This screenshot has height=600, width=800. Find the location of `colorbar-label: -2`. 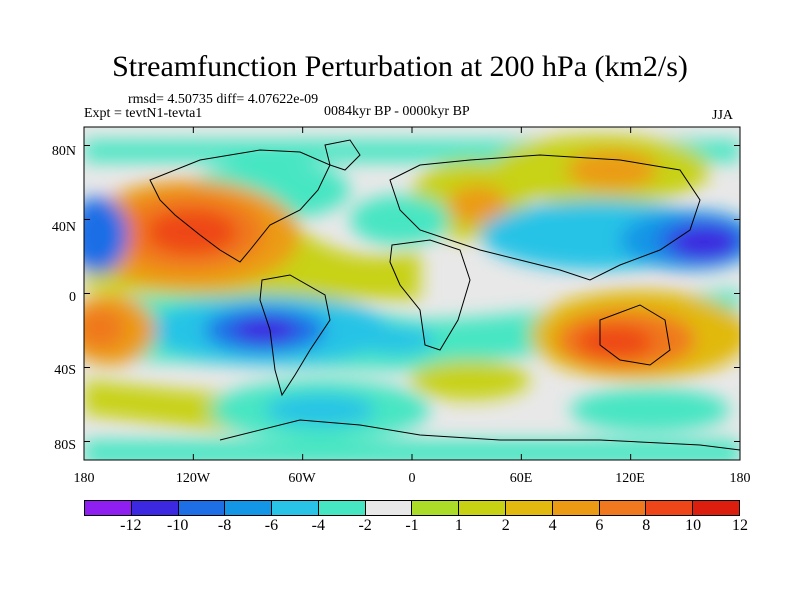

colorbar-label: -2 is located at coordinates (365, 525).